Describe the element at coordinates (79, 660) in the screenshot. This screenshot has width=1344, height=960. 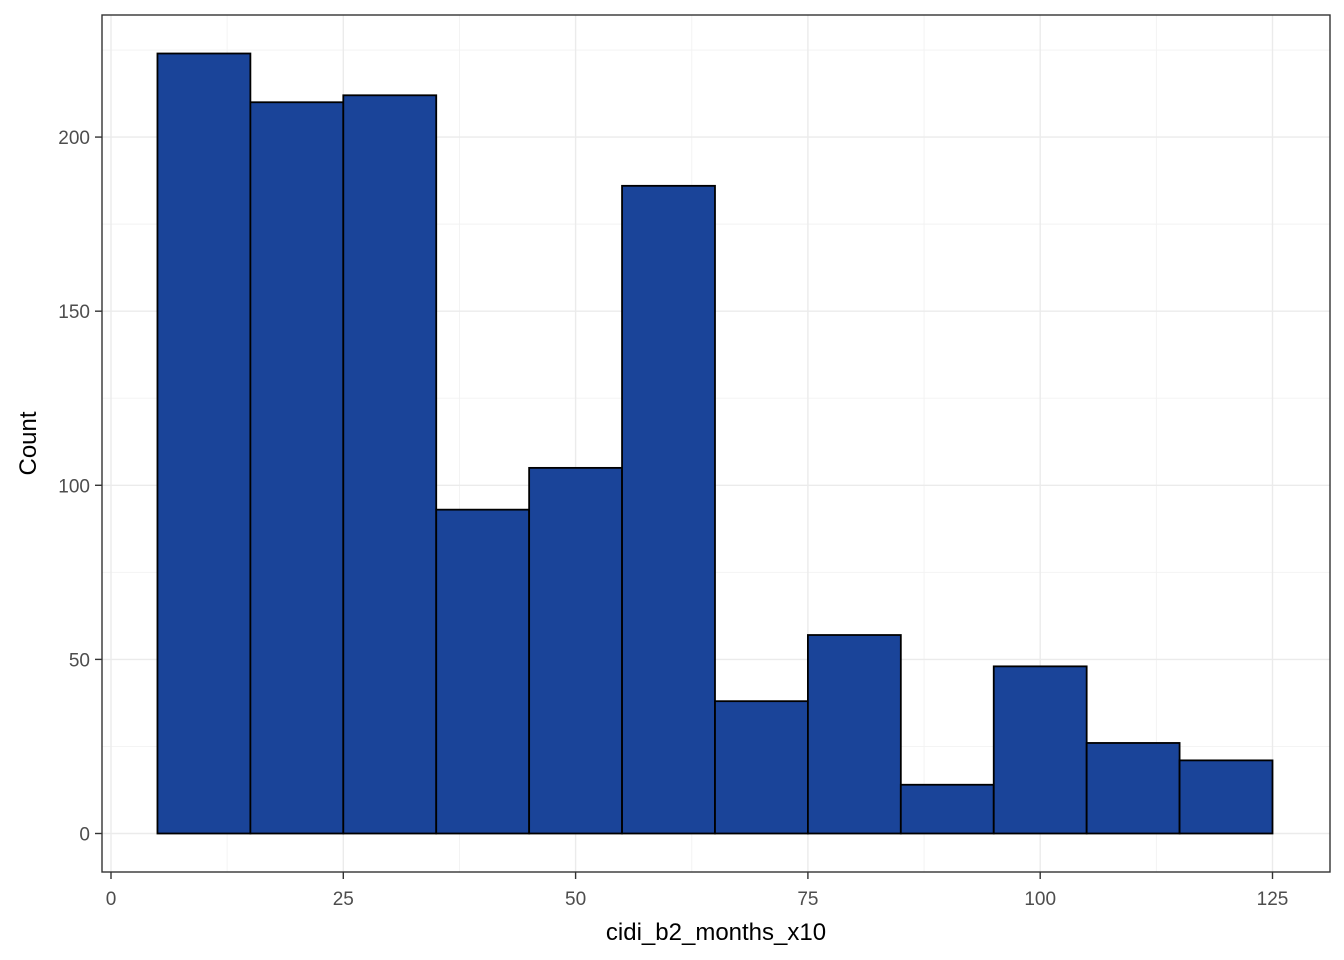
I see `y-tick-label: 50` at that location.